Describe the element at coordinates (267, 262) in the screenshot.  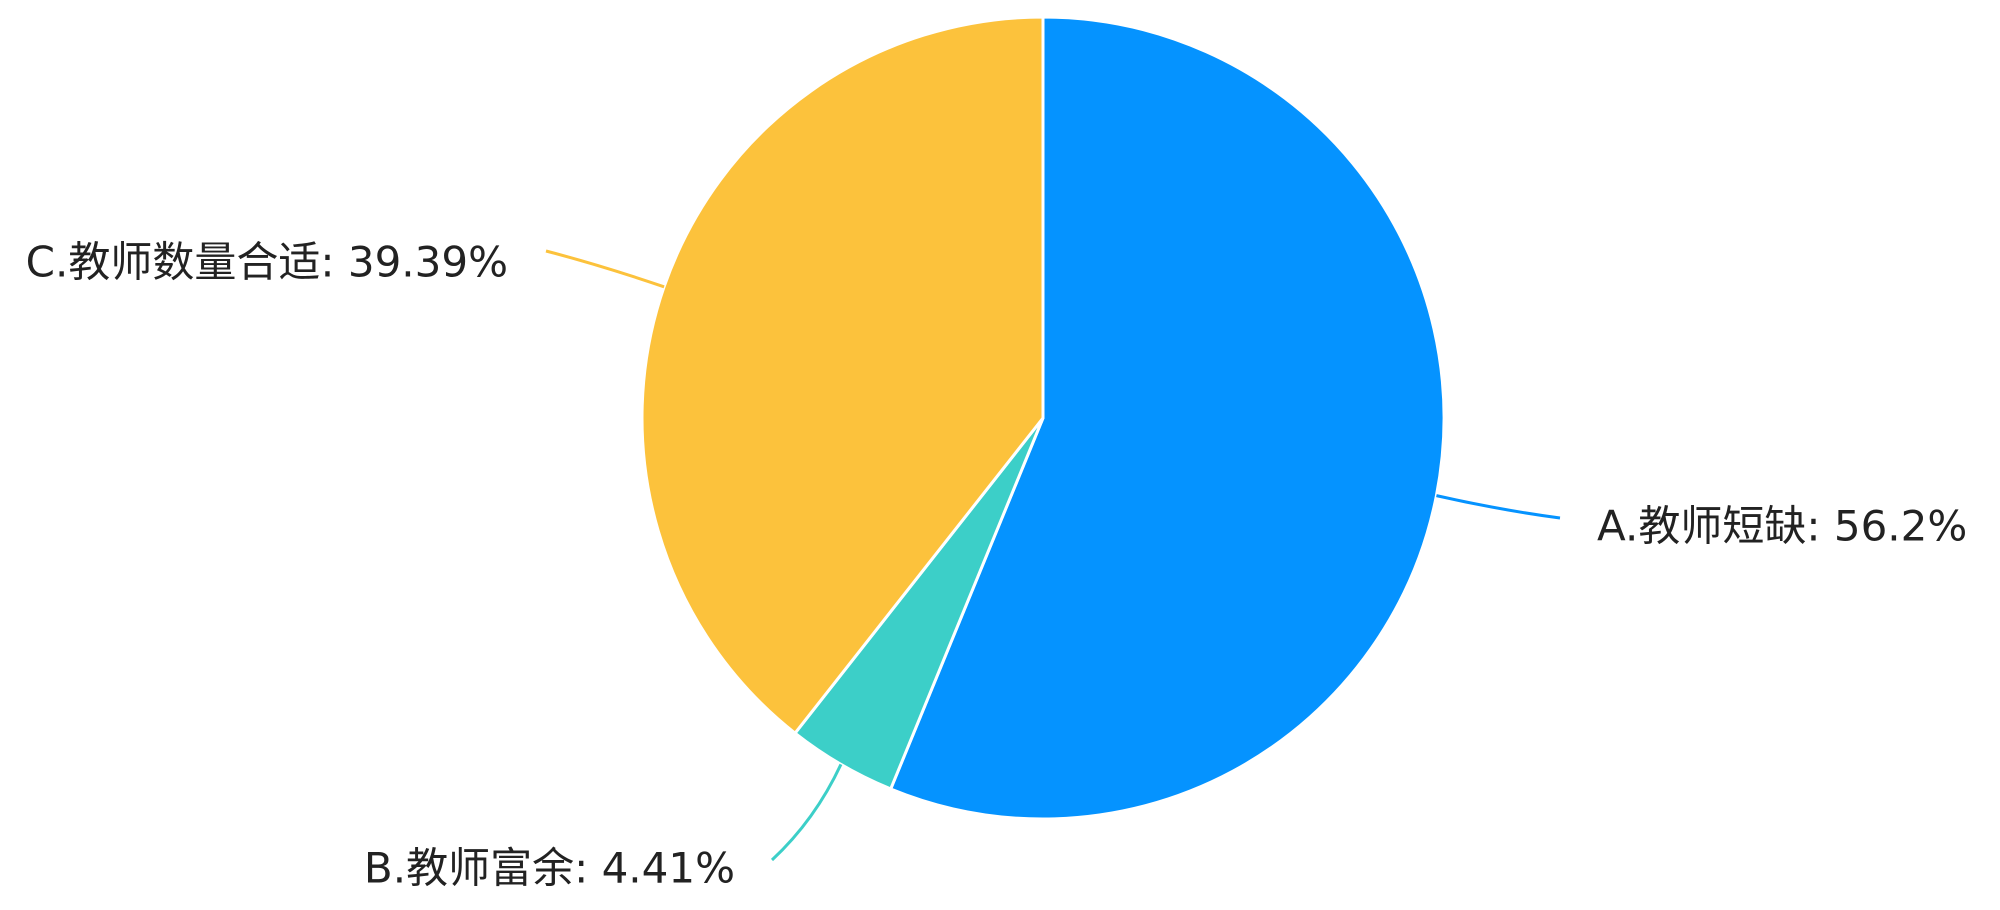
I see `slice-label: C.教师数量合适: 39.39%` at that location.